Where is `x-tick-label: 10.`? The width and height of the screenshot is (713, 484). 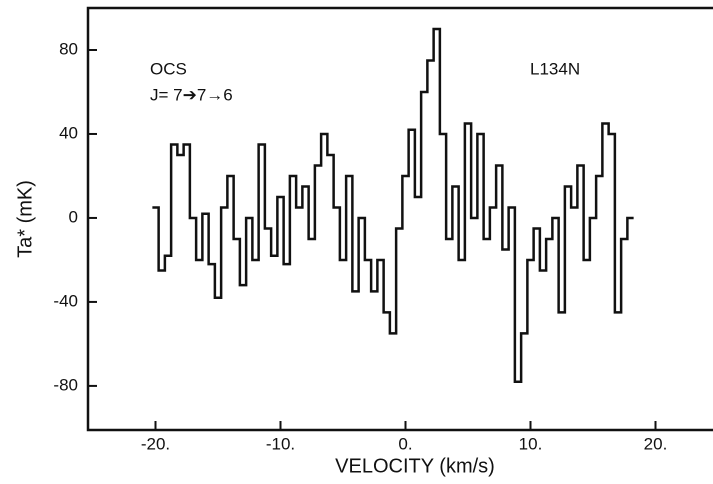
x-tick-label: 10. is located at coordinates (531, 443).